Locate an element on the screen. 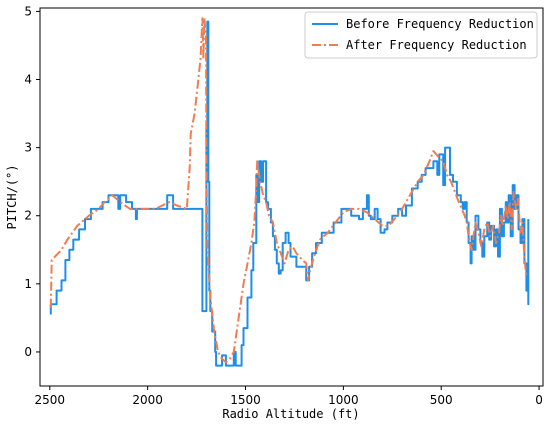 This screenshot has height=426, width=550. x-tick-label: 2000 is located at coordinates (147, 400).